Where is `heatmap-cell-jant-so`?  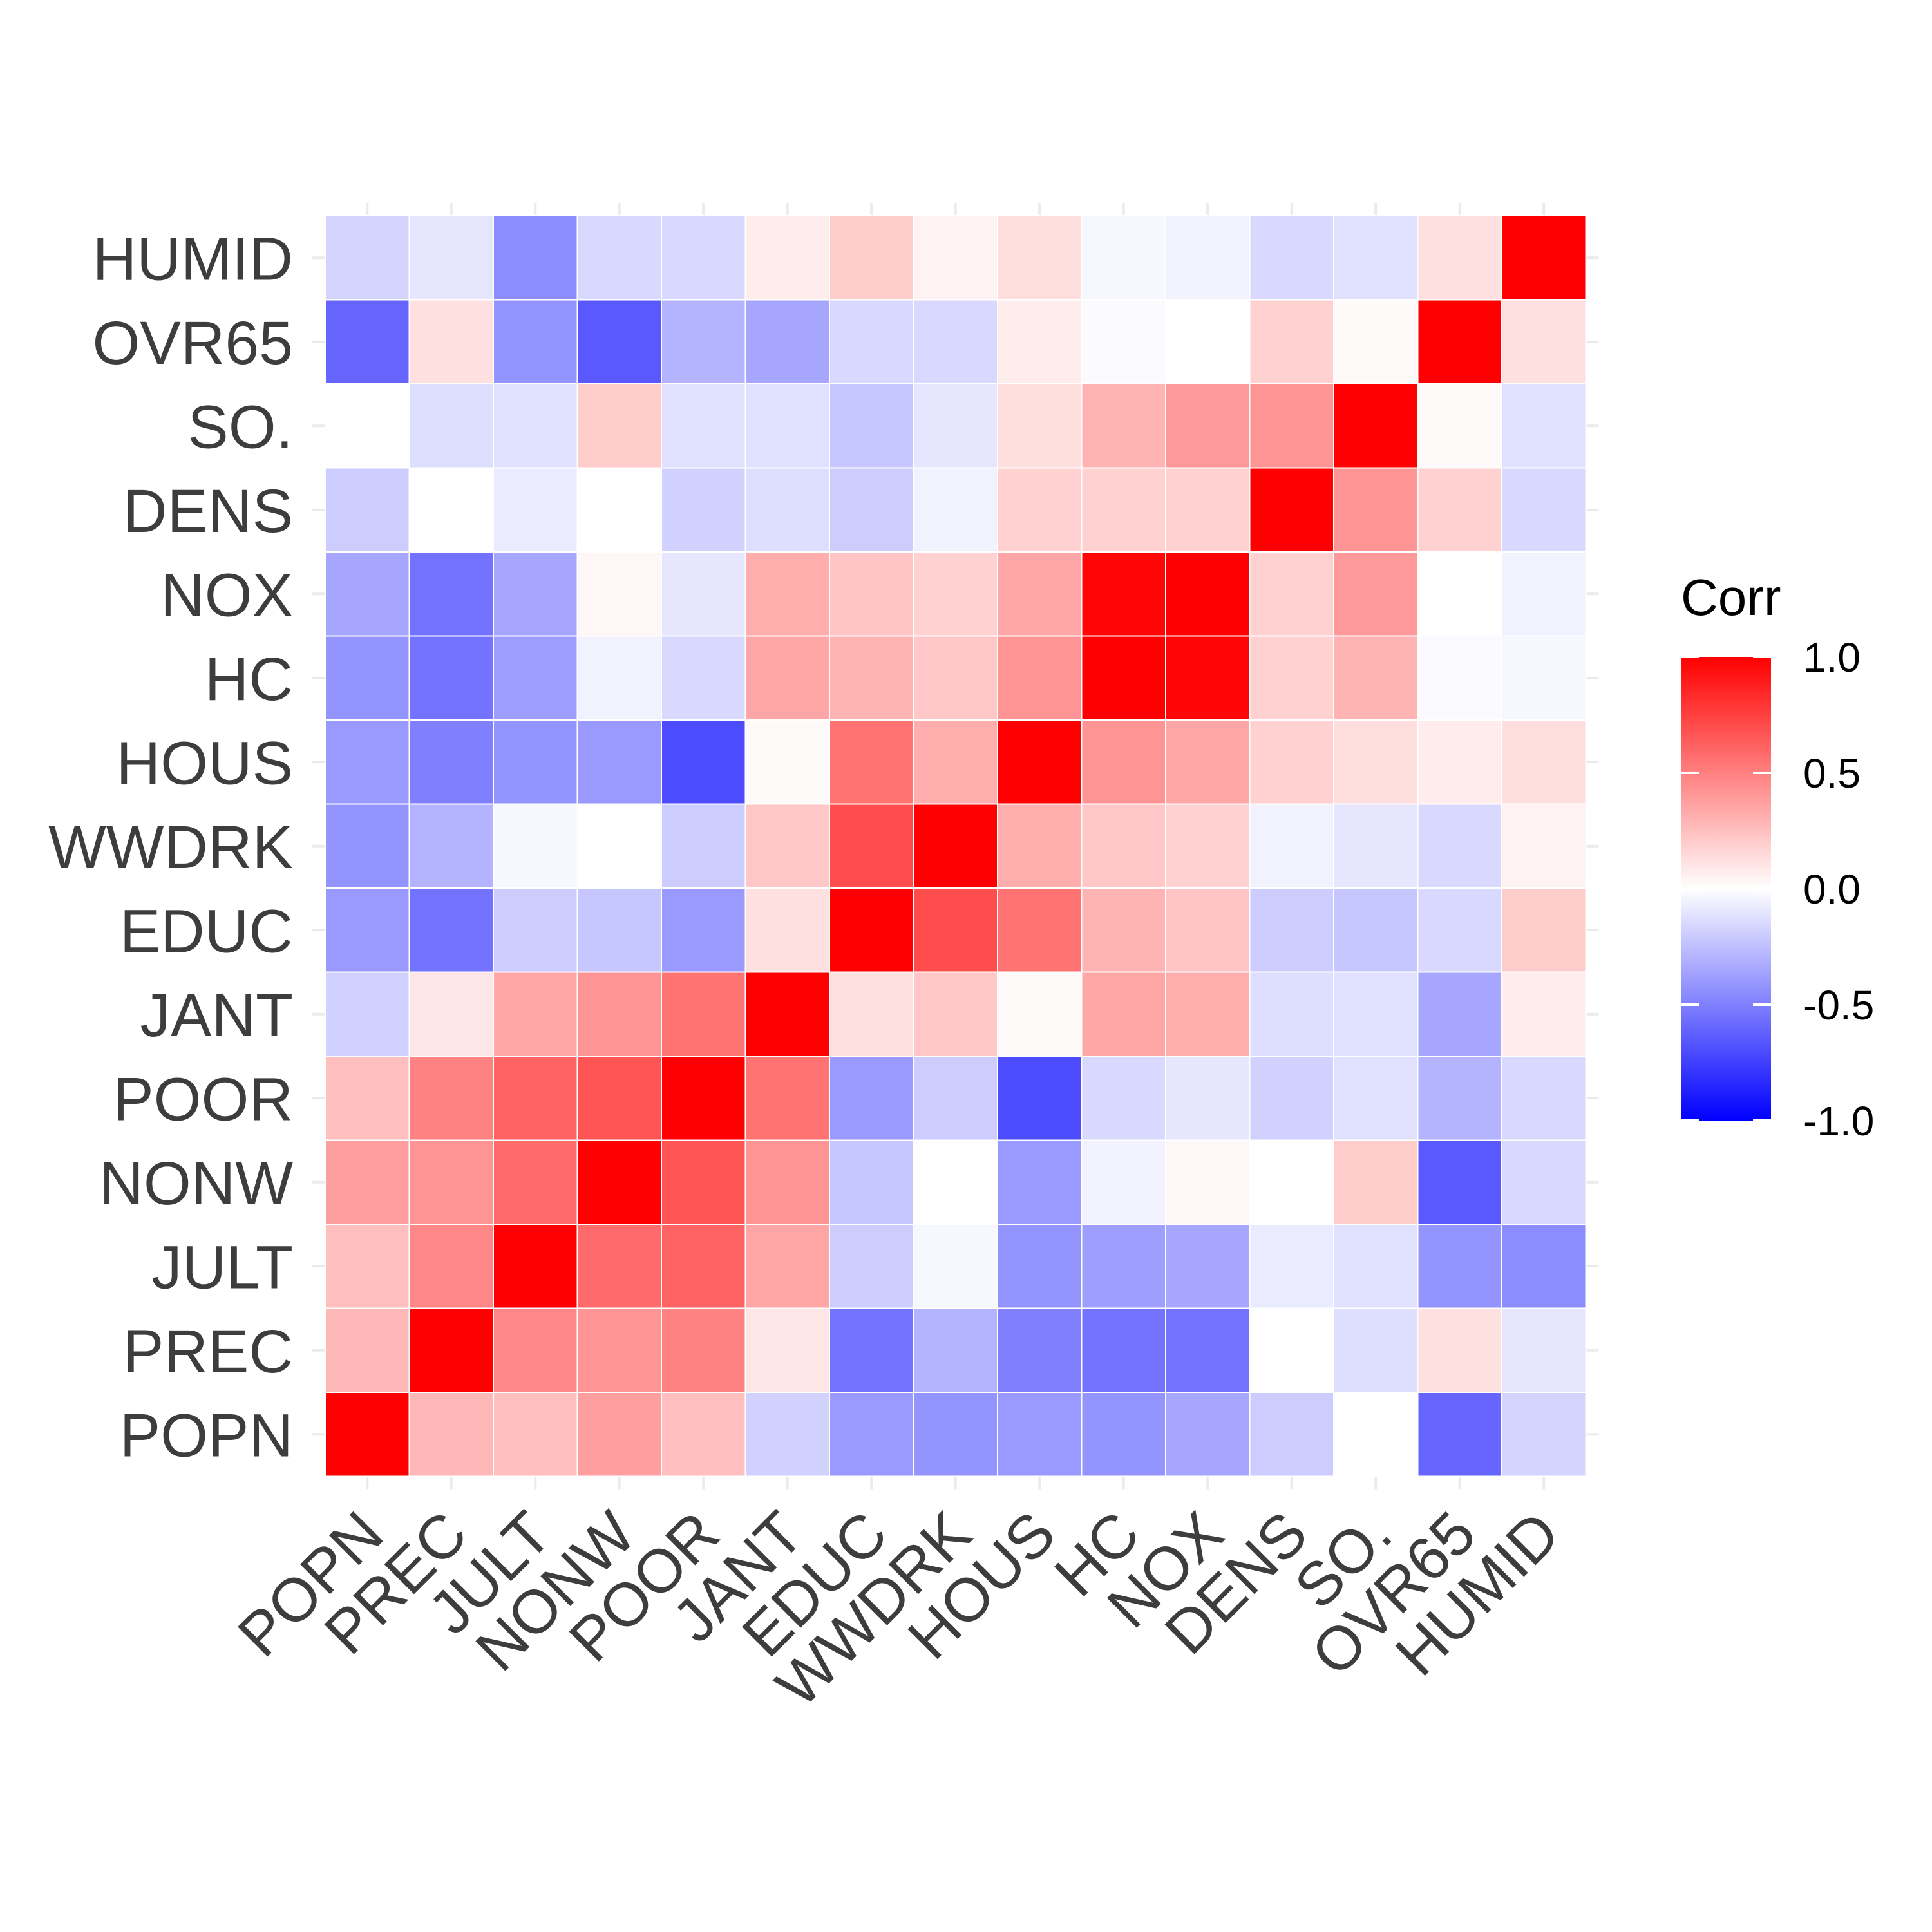
heatmap-cell-jant-so is located at coordinates (1376, 1014).